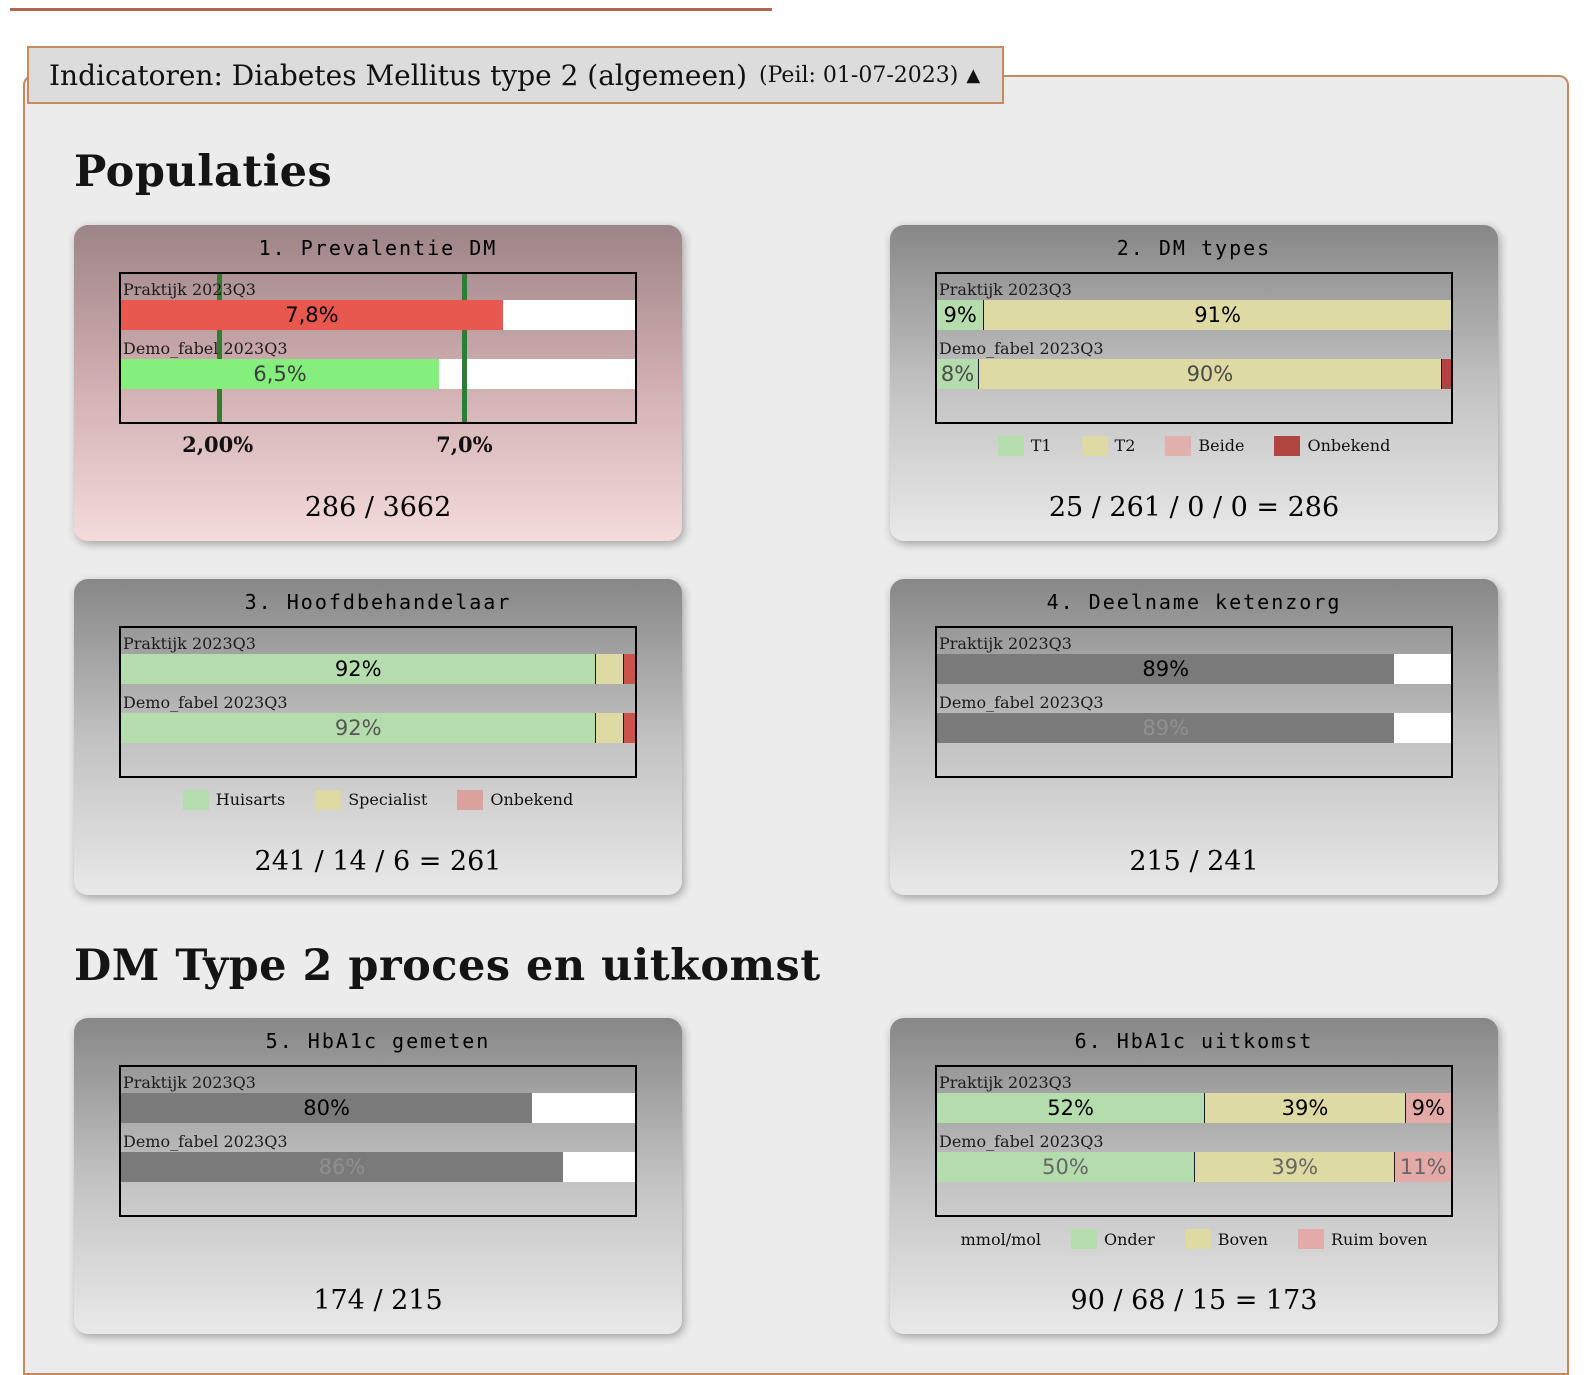  What do you see at coordinates (250, 800) in the screenshot?
I see `legend-label: Huisarts` at bounding box center [250, 800].